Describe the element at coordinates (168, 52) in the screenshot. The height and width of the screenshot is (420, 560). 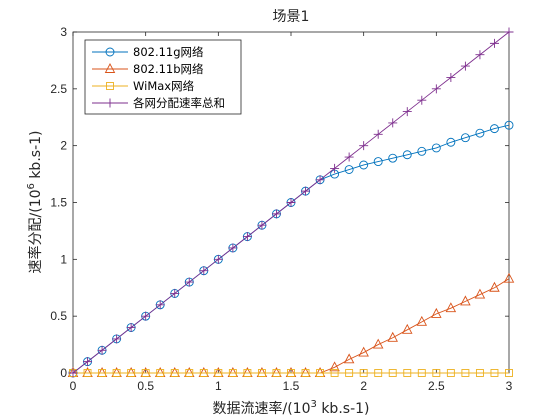
I see `legend-label: 802.11g网络` at that location.